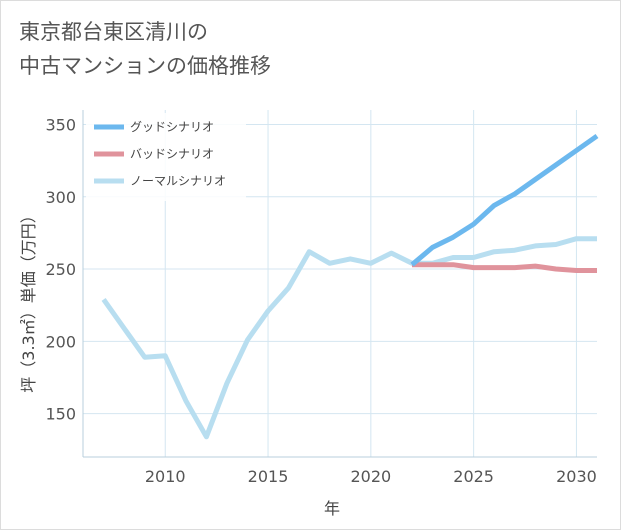 The height and width of the screenshot is (530, 621). I want to click on y-tick-label-350: 350, so click(60, 124).